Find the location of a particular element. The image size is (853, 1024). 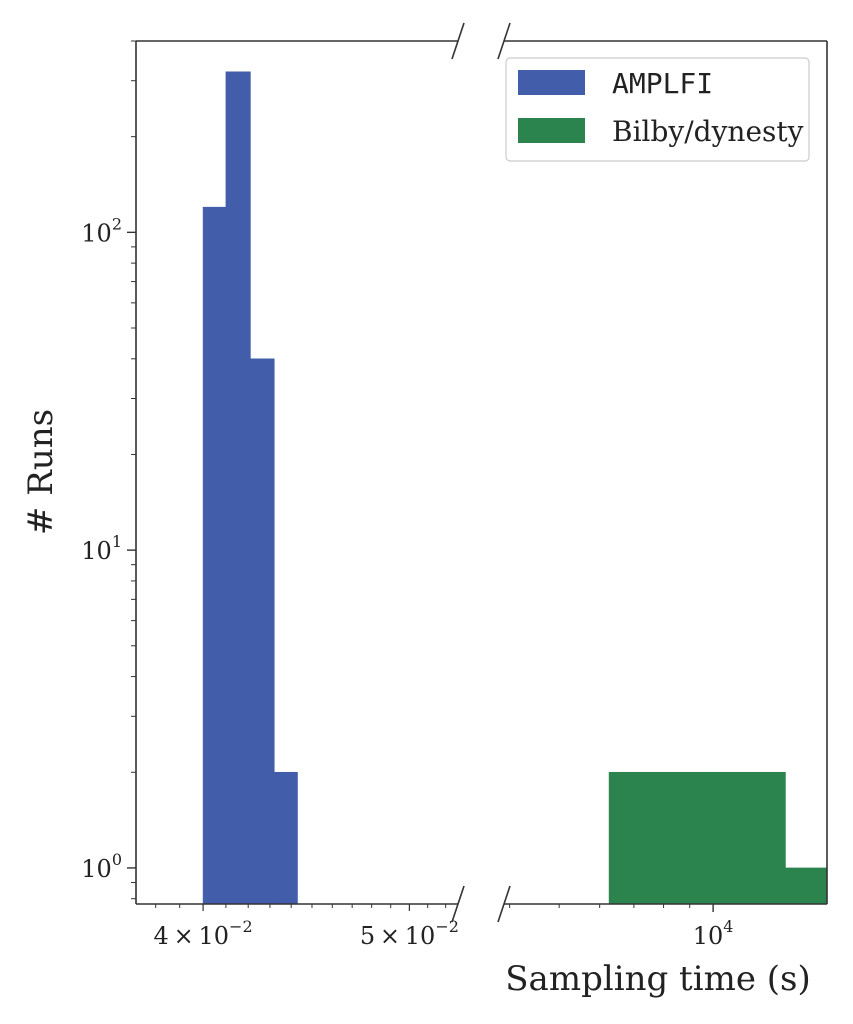

x-axis-label: Sampling time (s) is located at coordinates (657, 979).